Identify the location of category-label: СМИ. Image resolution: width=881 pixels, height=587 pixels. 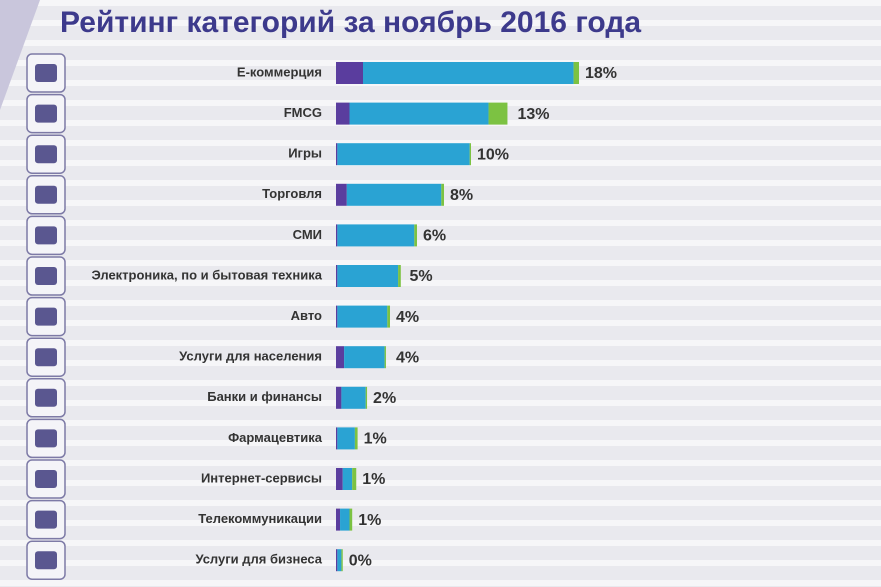
(307, 234).